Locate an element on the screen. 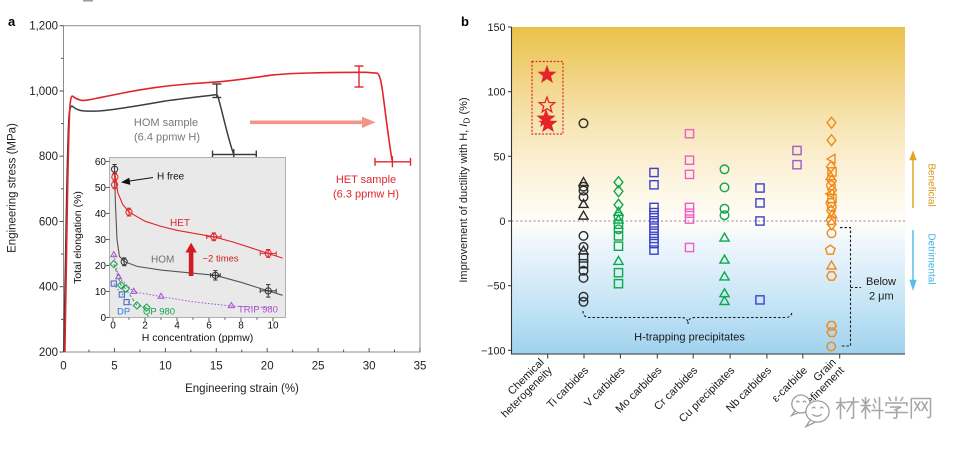 The height and width of the screenshot is (456, 958). svg-text: Beneficial is located at coordinates (931, 184).